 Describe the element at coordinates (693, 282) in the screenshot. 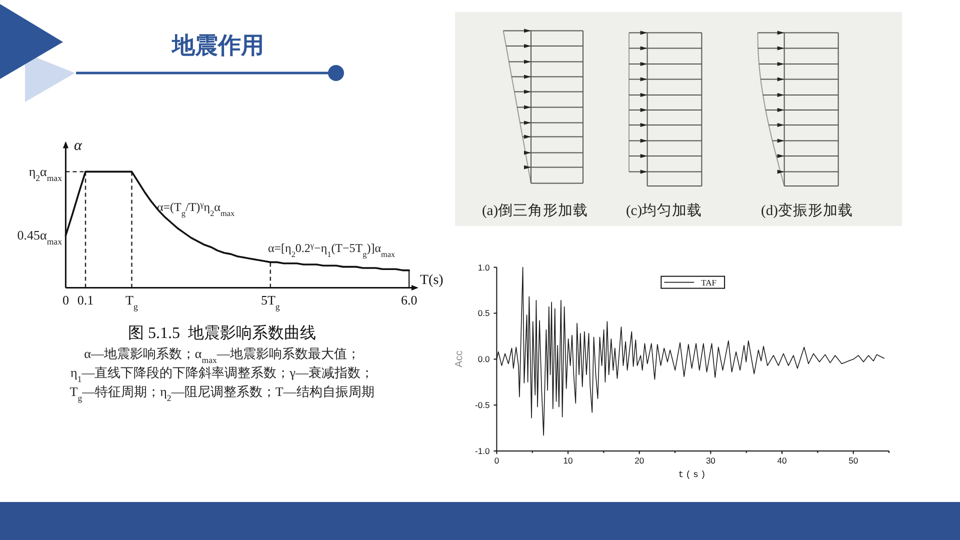

I see `legend: TAF` at that location.